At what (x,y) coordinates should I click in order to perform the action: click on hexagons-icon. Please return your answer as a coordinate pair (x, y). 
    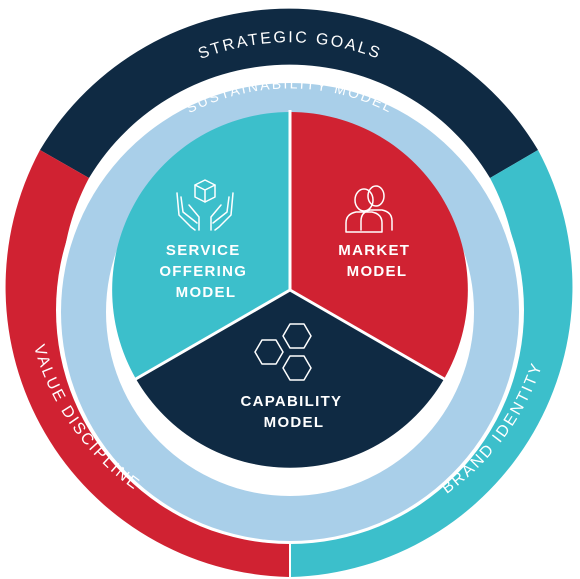
    Looking at the image, I should click on (283, 352).